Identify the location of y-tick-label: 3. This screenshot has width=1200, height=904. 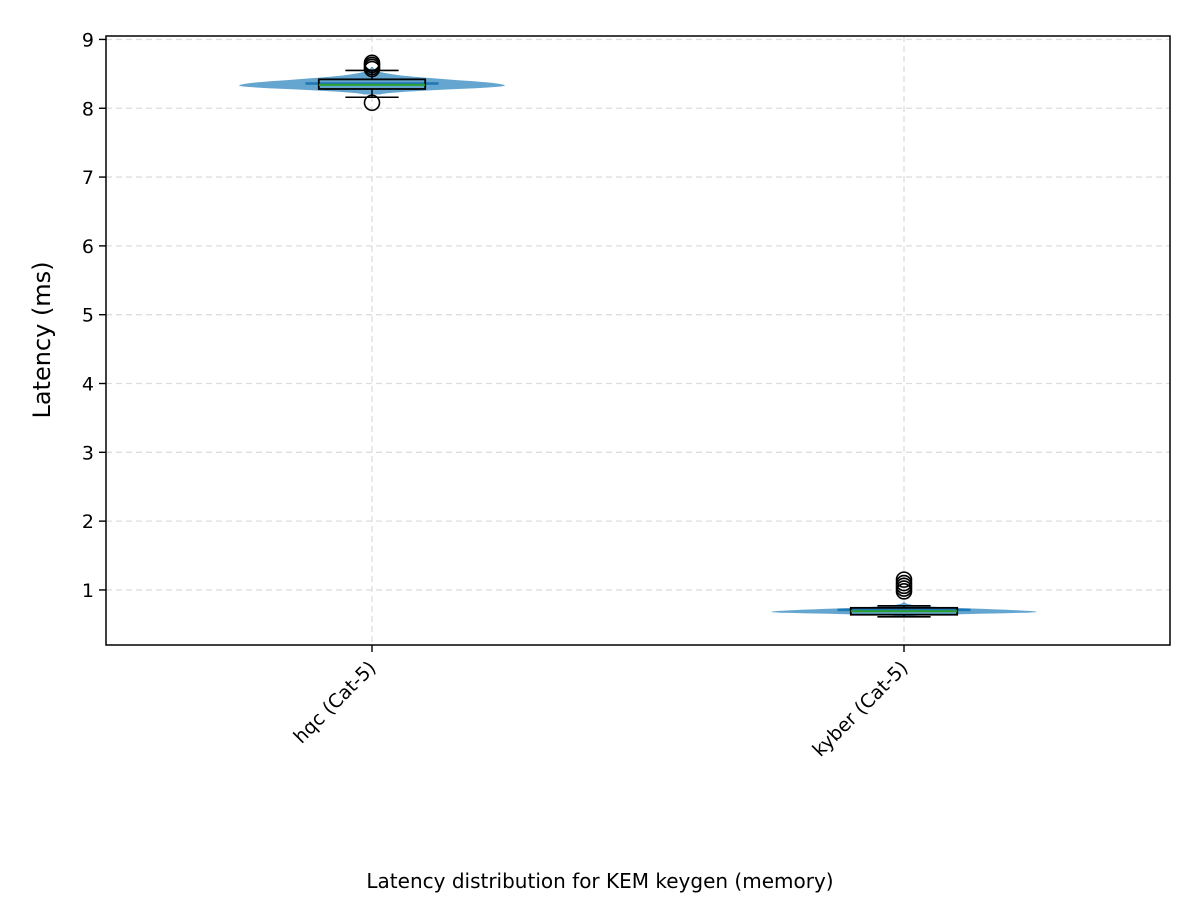
(88, 453).